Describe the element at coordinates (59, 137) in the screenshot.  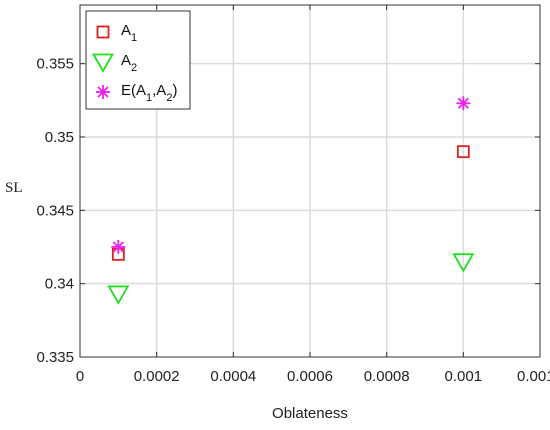
I see `y-tick-label: 0.35` at that location.